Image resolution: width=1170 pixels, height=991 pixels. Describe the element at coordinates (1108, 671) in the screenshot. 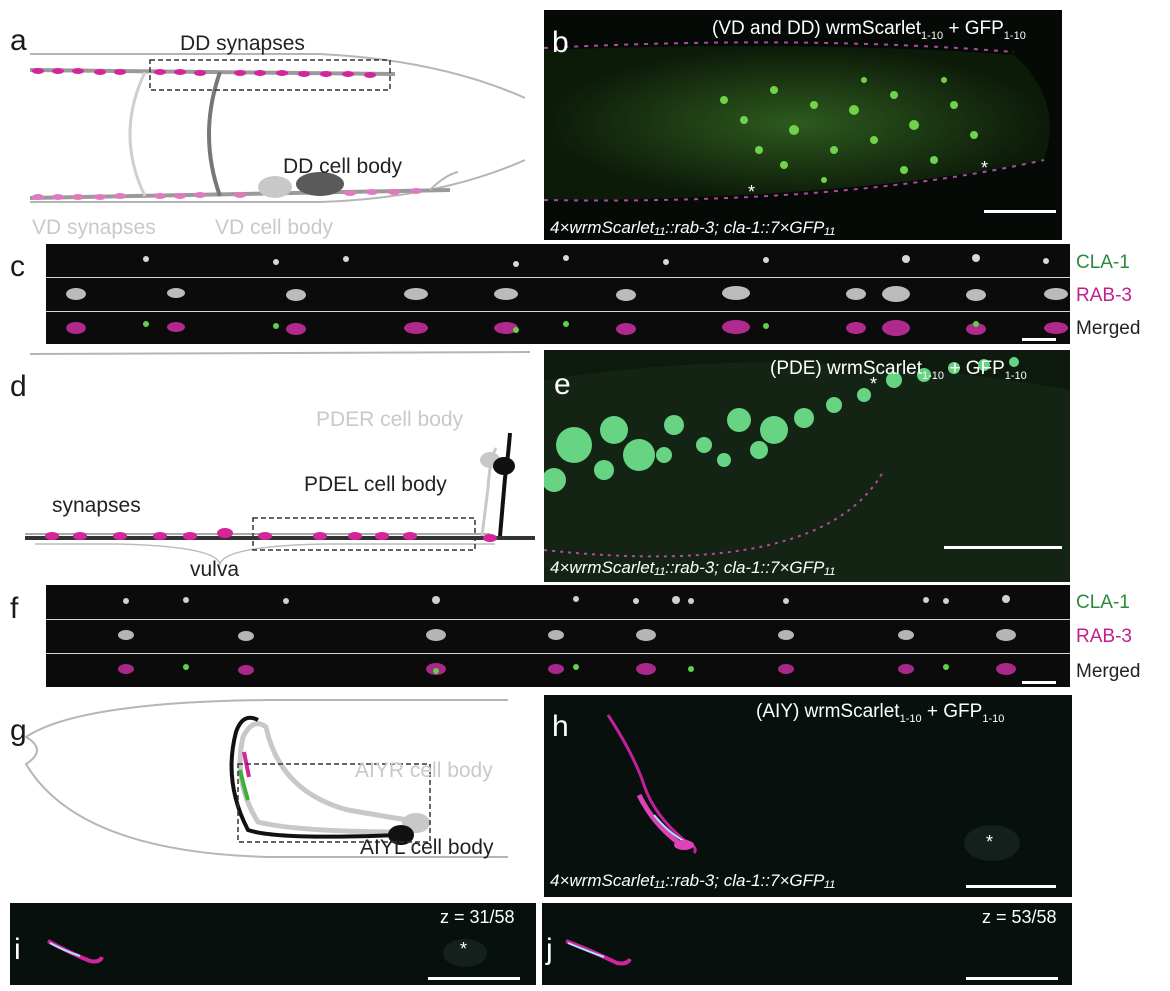

I see `panel-f-channel-merged: Merged` at that location.